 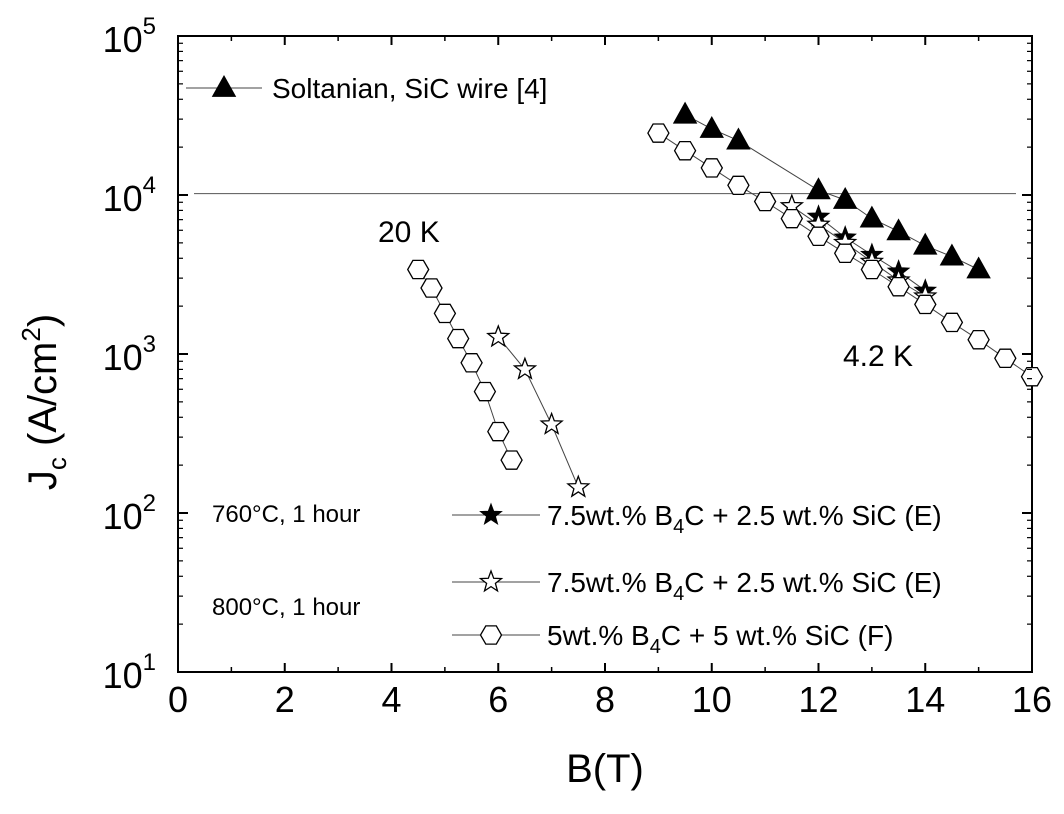 What do you see at coordinates (129, 195) in the screenshot?
I see `y-tick-label: 10⁴` at bounding box center [129, 195].